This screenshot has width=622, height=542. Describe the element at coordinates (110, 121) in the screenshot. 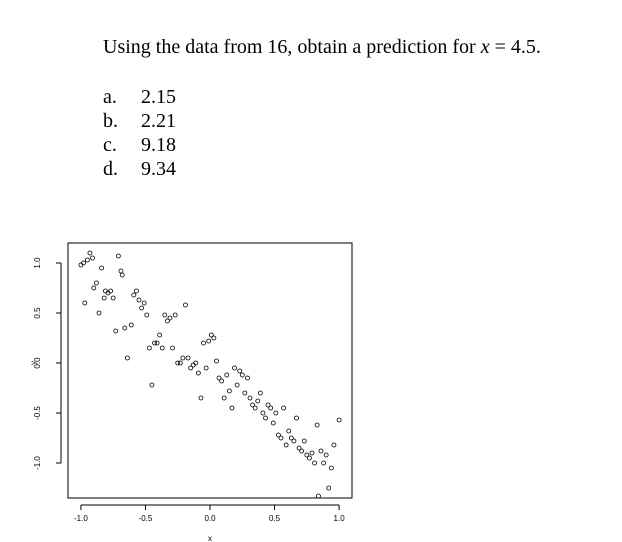

I see `option-letter: b.` at that location.